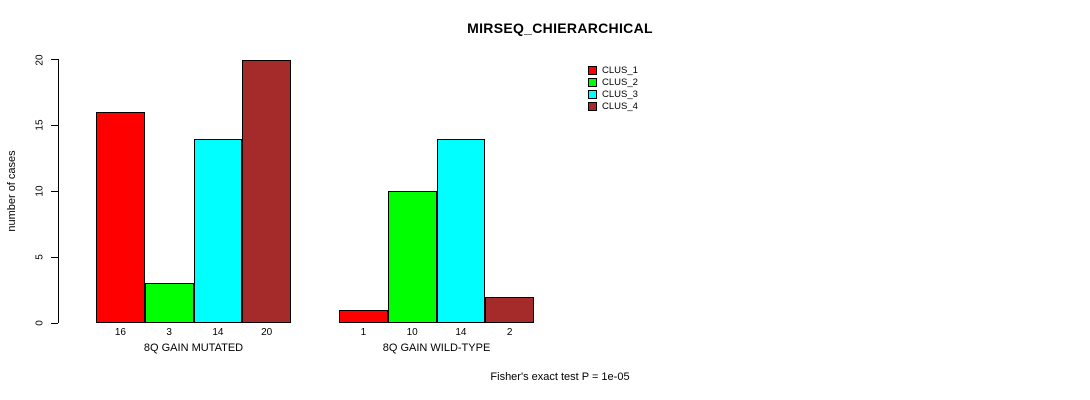 This screenshot has width=1090, height=400. Describe the element at coordinates (560, 28) in the screenshot. I see `chart-title: MIRSEQ_CHIERARCHICAL` at that location.